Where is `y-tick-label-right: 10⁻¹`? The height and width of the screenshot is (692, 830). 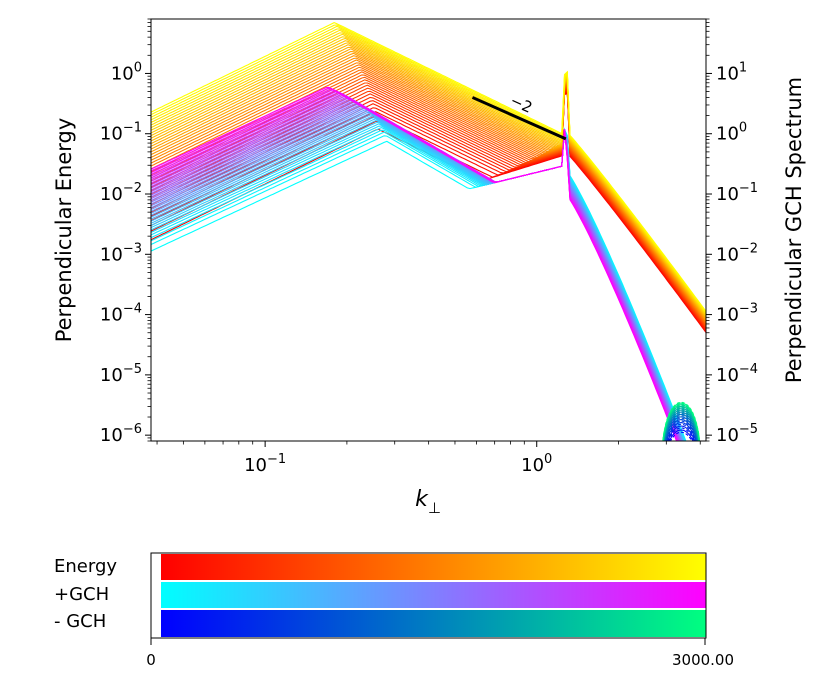
y-tick-label-right: 10⁻¹ is located at coordinates (737, 193).